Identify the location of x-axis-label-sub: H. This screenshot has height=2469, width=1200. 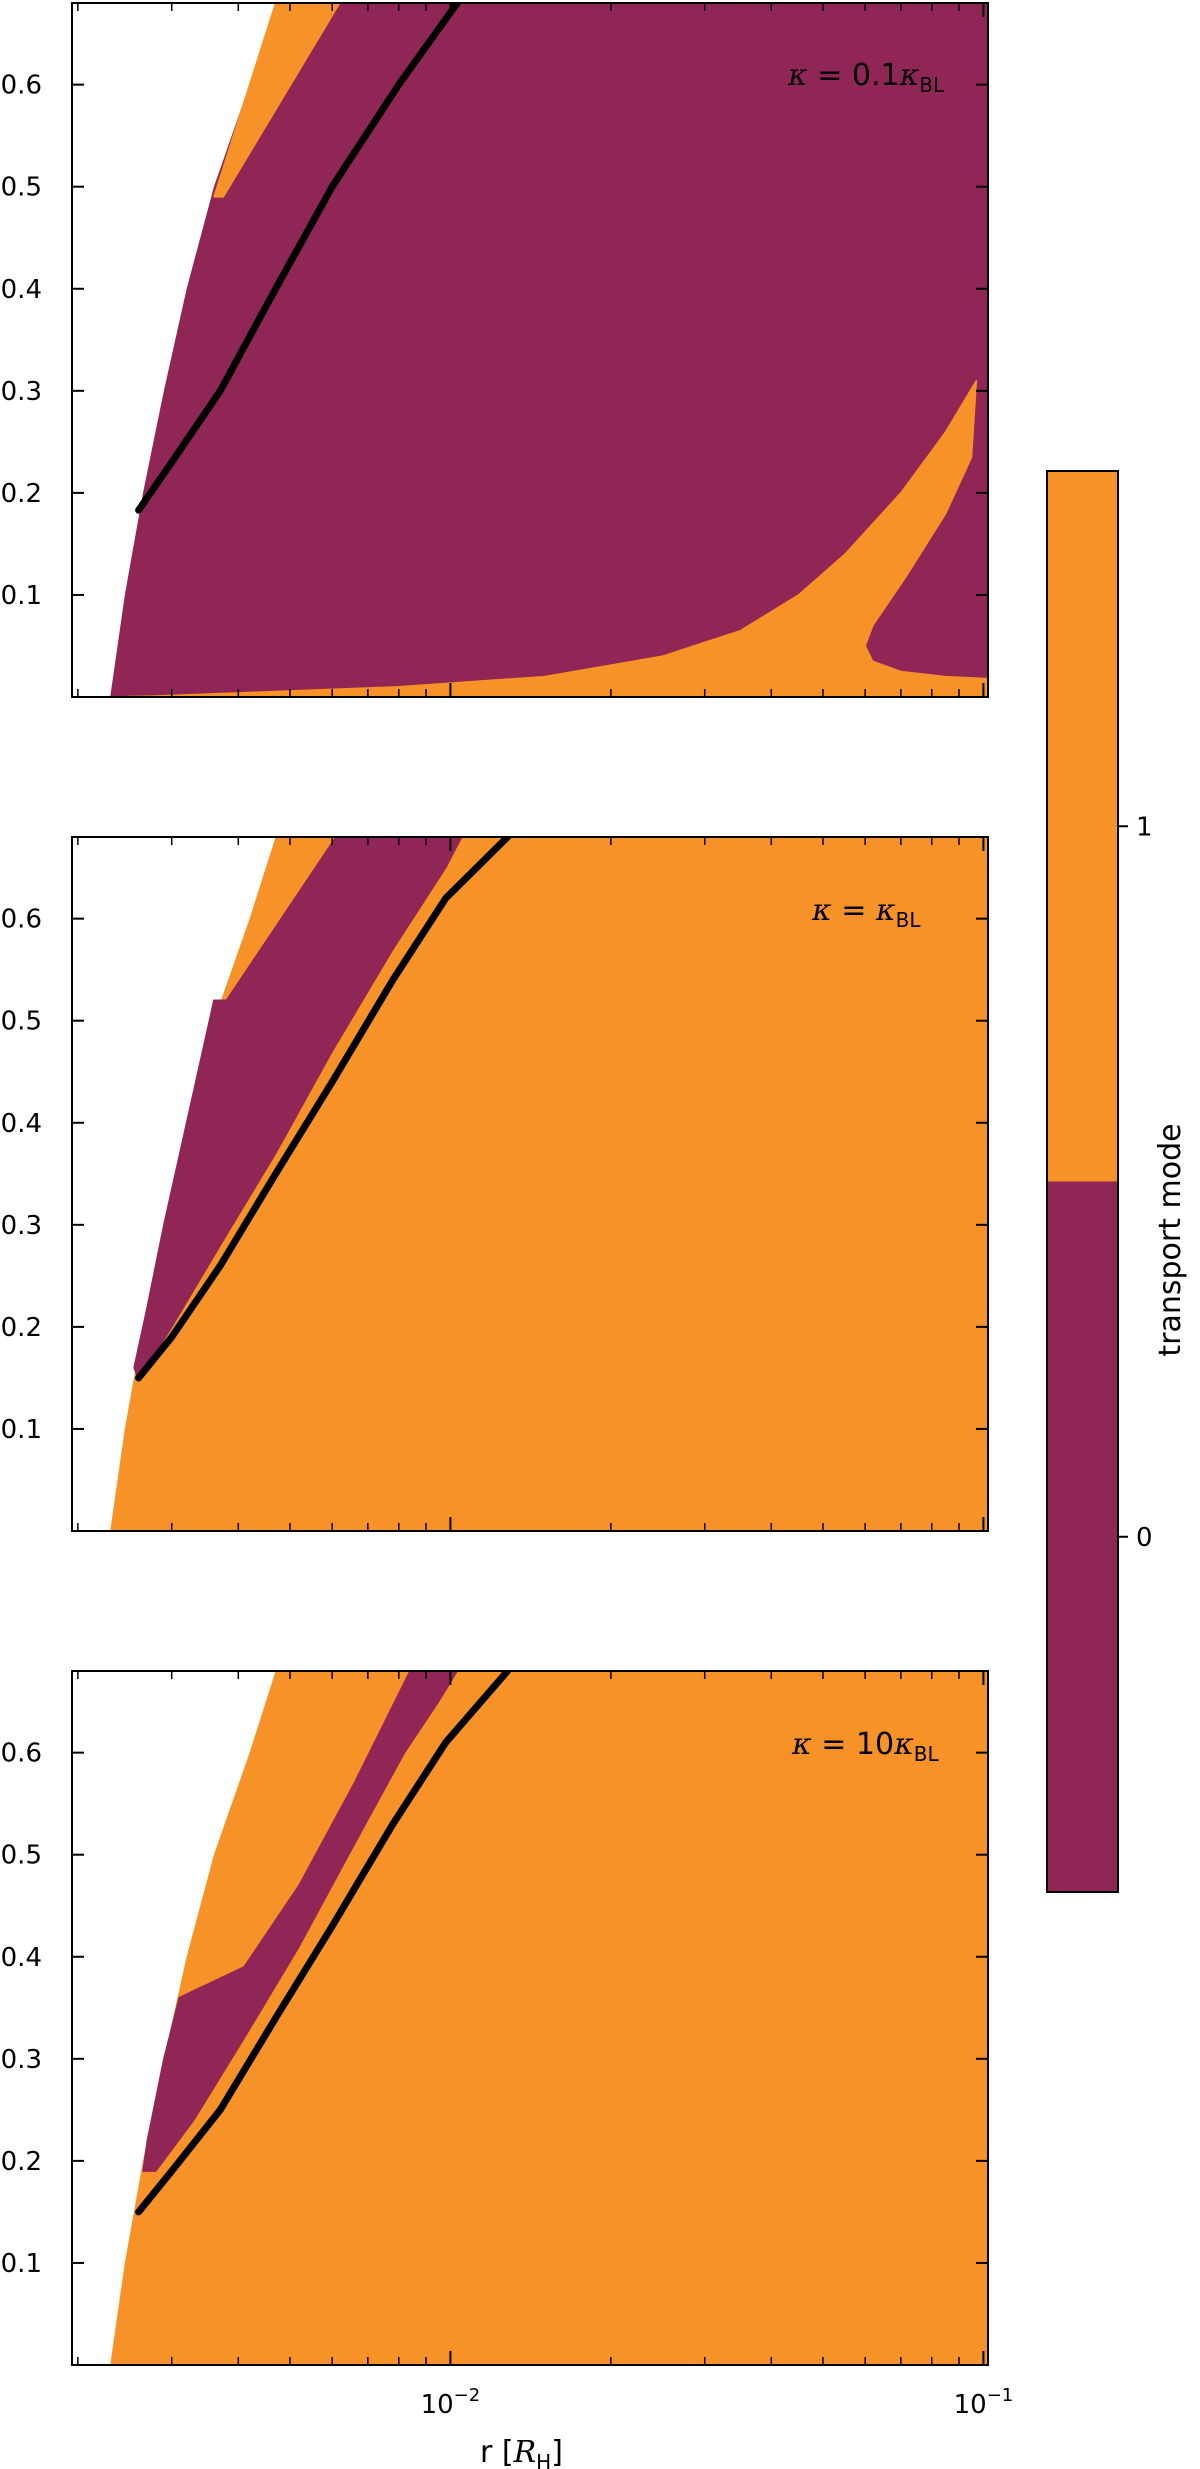
(543, 2459).